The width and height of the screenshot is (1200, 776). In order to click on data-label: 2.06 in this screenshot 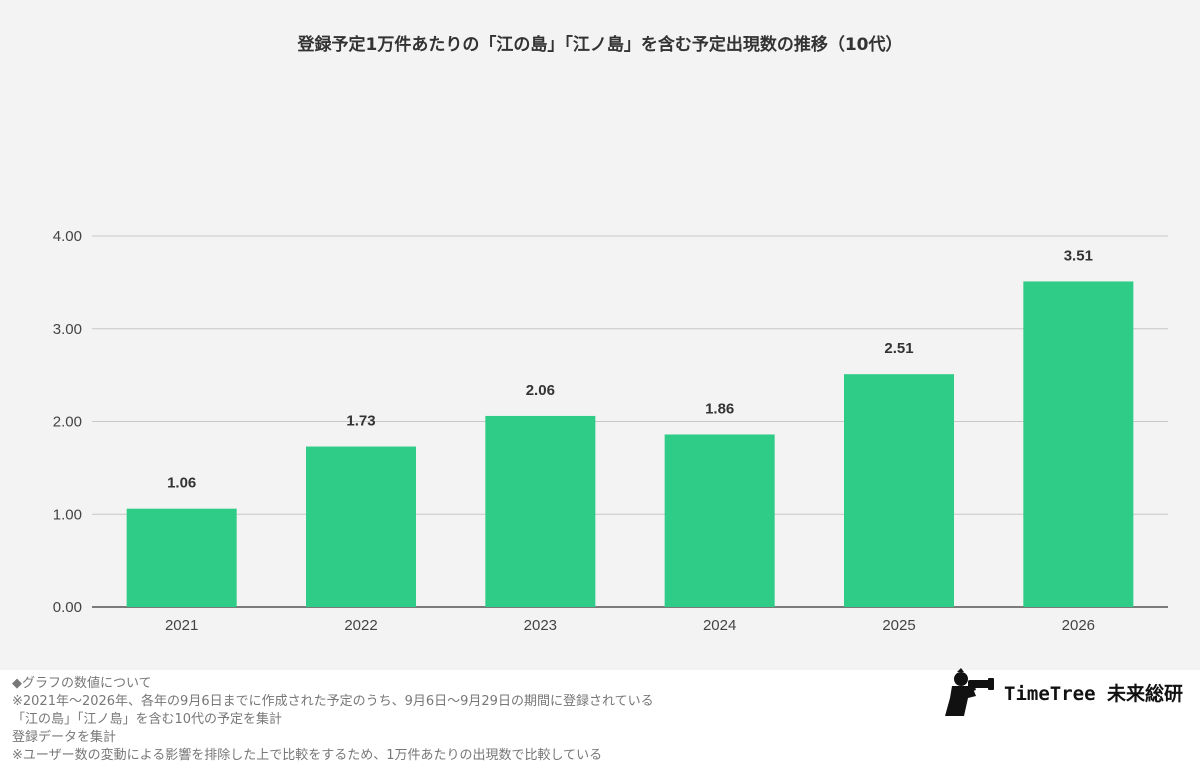, I will do `click(540, 390)`.